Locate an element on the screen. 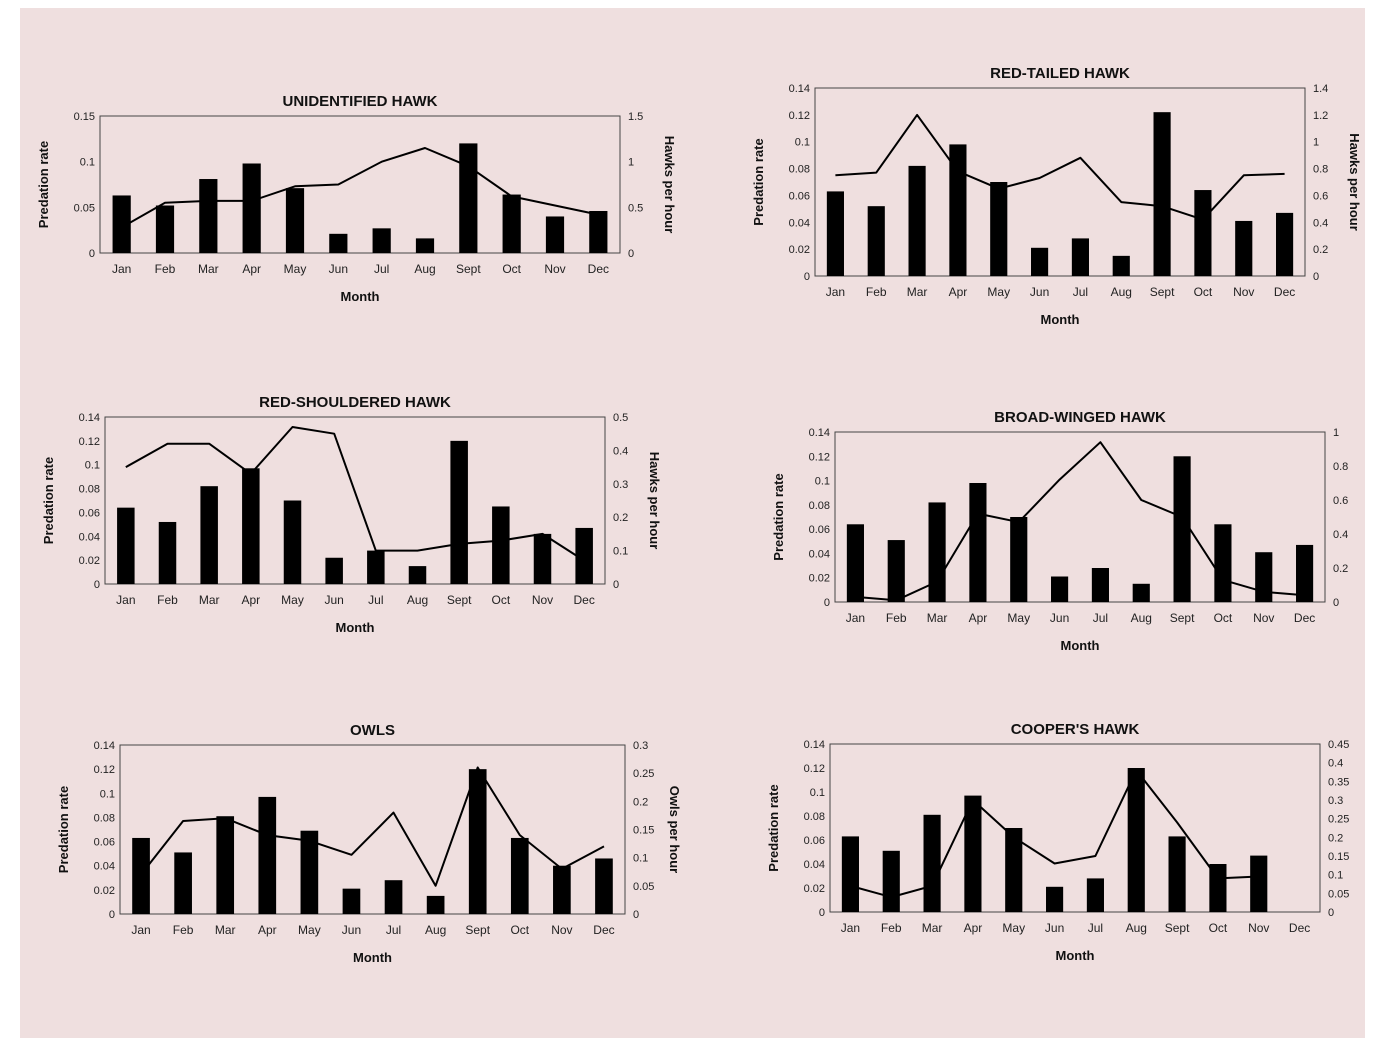  y2-tick-label: 1 is located at coordinates (631, 163).